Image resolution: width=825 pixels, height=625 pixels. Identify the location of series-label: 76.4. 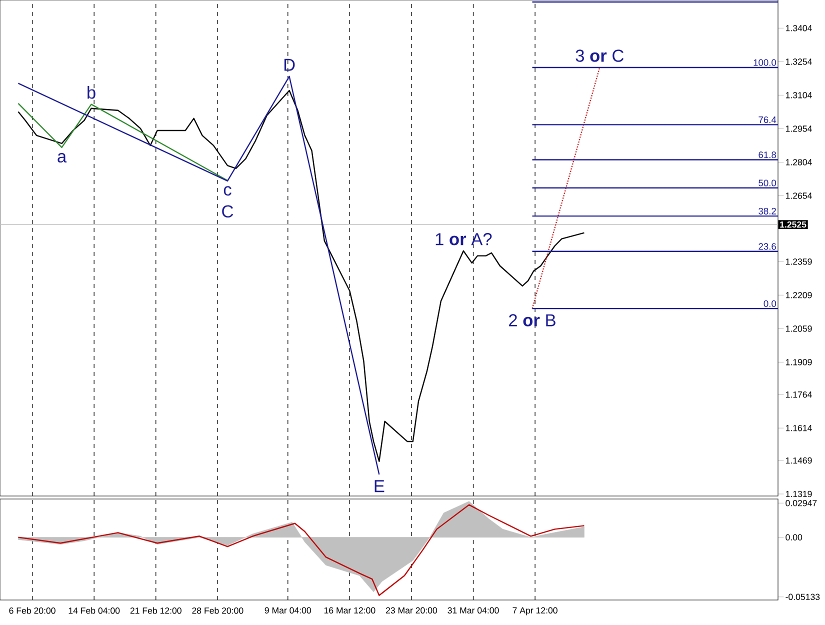
(767, 120).